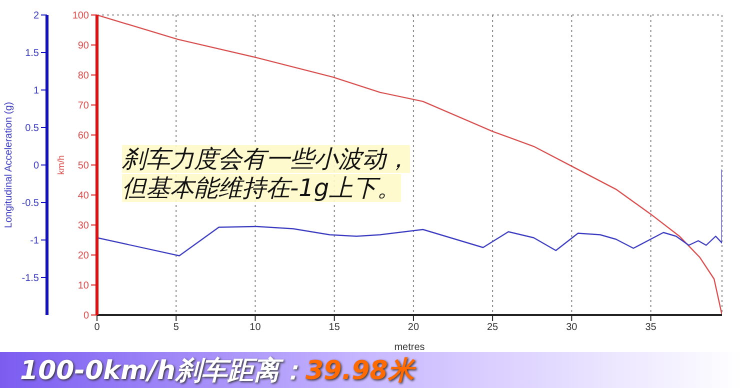  Describe the element at coordinates (84, 166) in the screenshot. I see `y-tick-label: 50` at that location.